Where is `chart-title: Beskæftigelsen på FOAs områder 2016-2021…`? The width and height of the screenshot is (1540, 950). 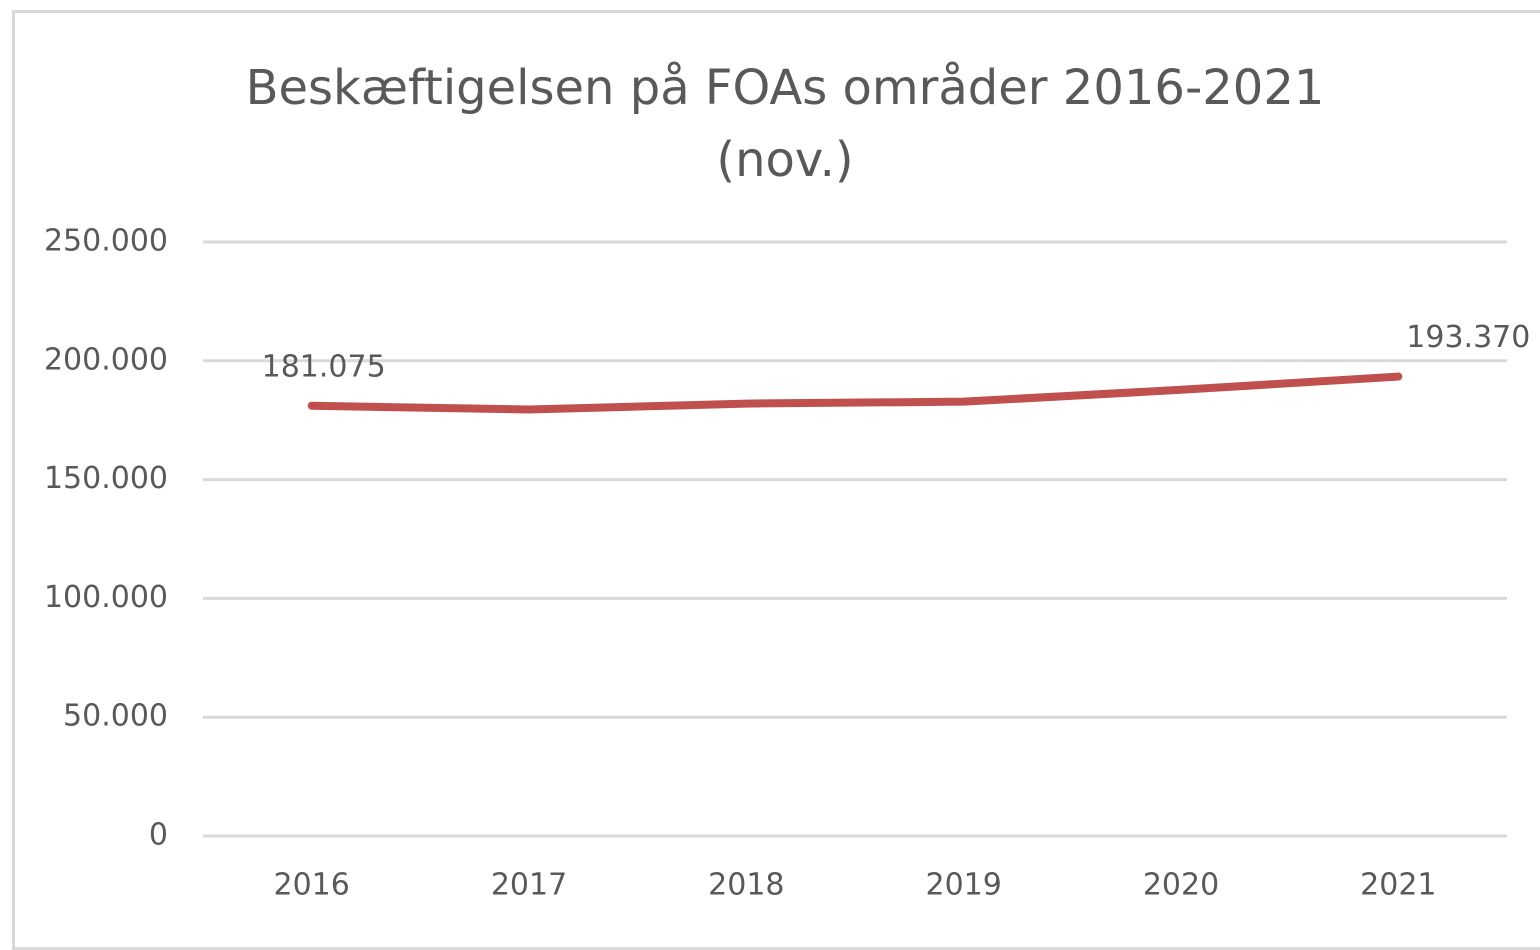
chart-title: Beskæftigelsen på FOAs områder 2016-2021… is located at coordinates (785, 124).